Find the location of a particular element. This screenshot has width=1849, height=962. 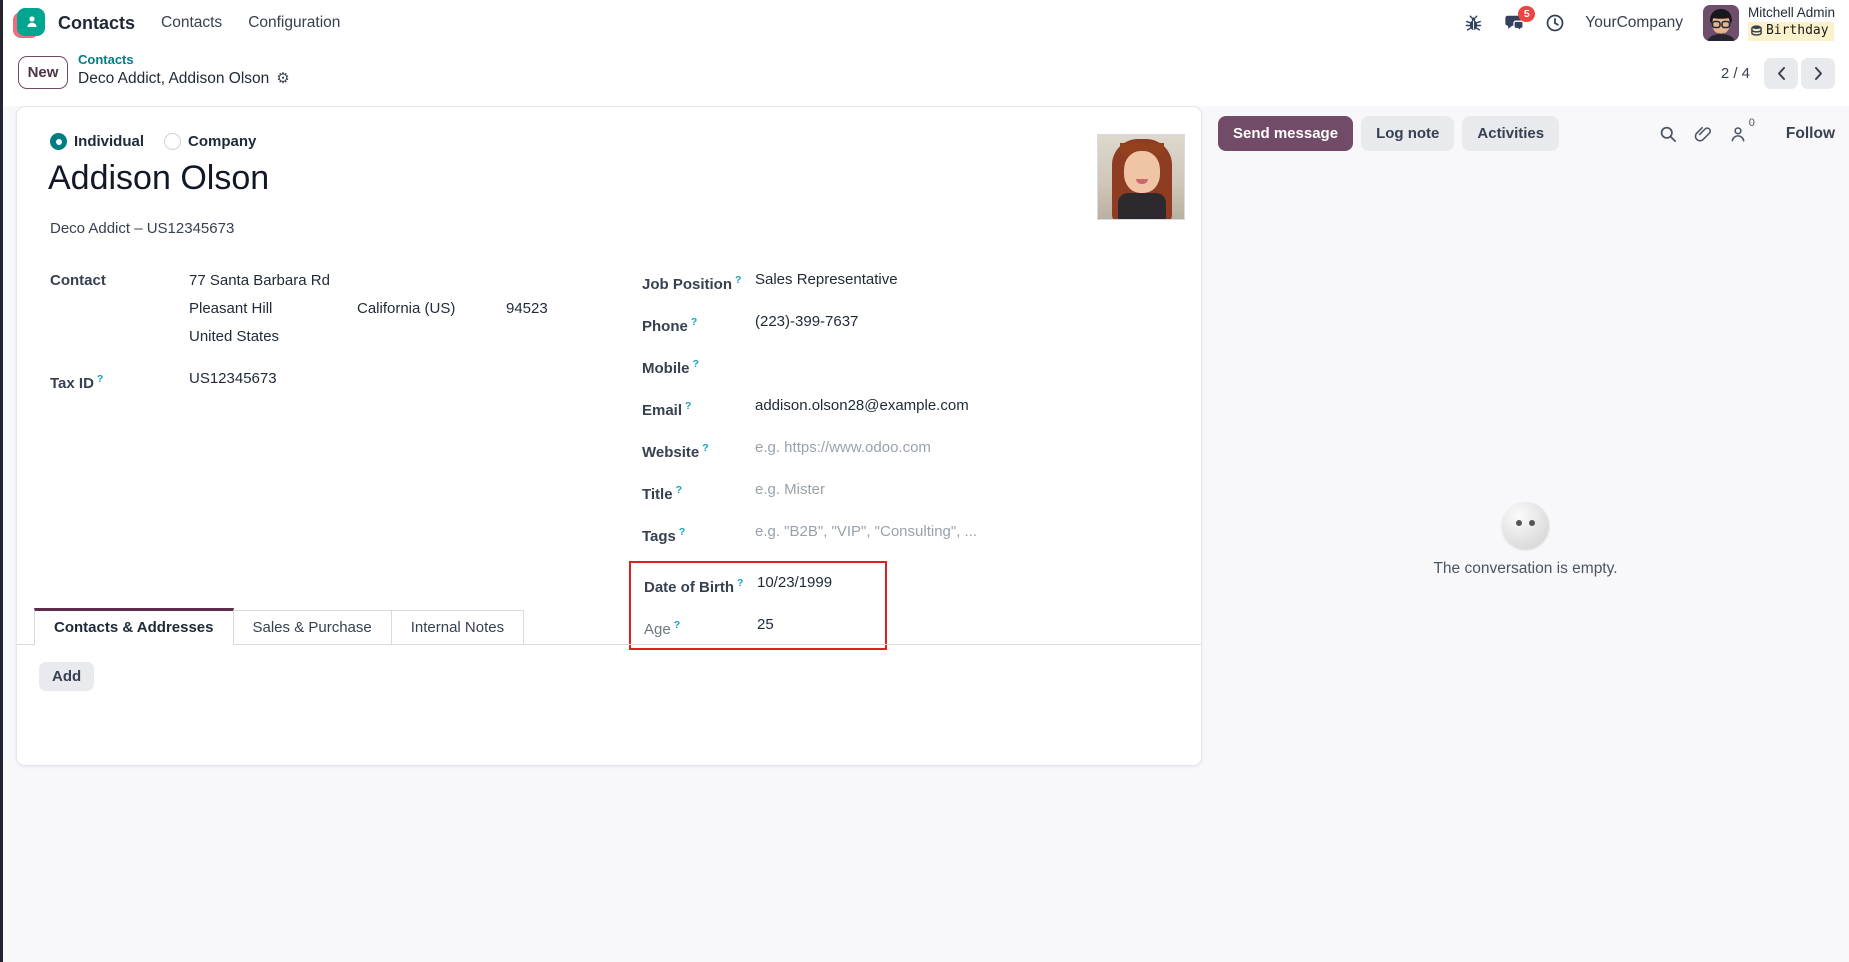

gear-icon: ⚙ is located at coordinates (283, 79).